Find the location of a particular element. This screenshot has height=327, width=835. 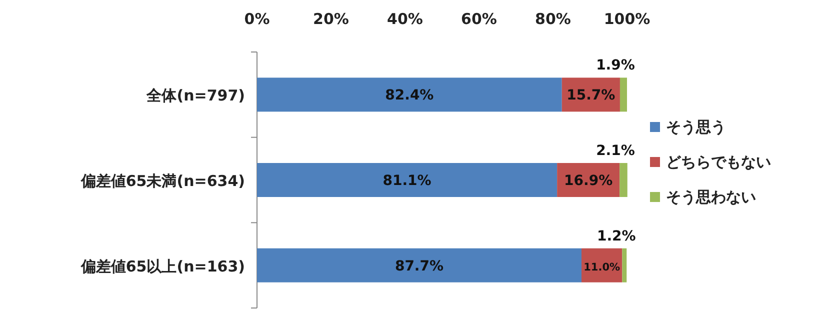

x-tick-label: 20% is located at coordinates (331, 19).